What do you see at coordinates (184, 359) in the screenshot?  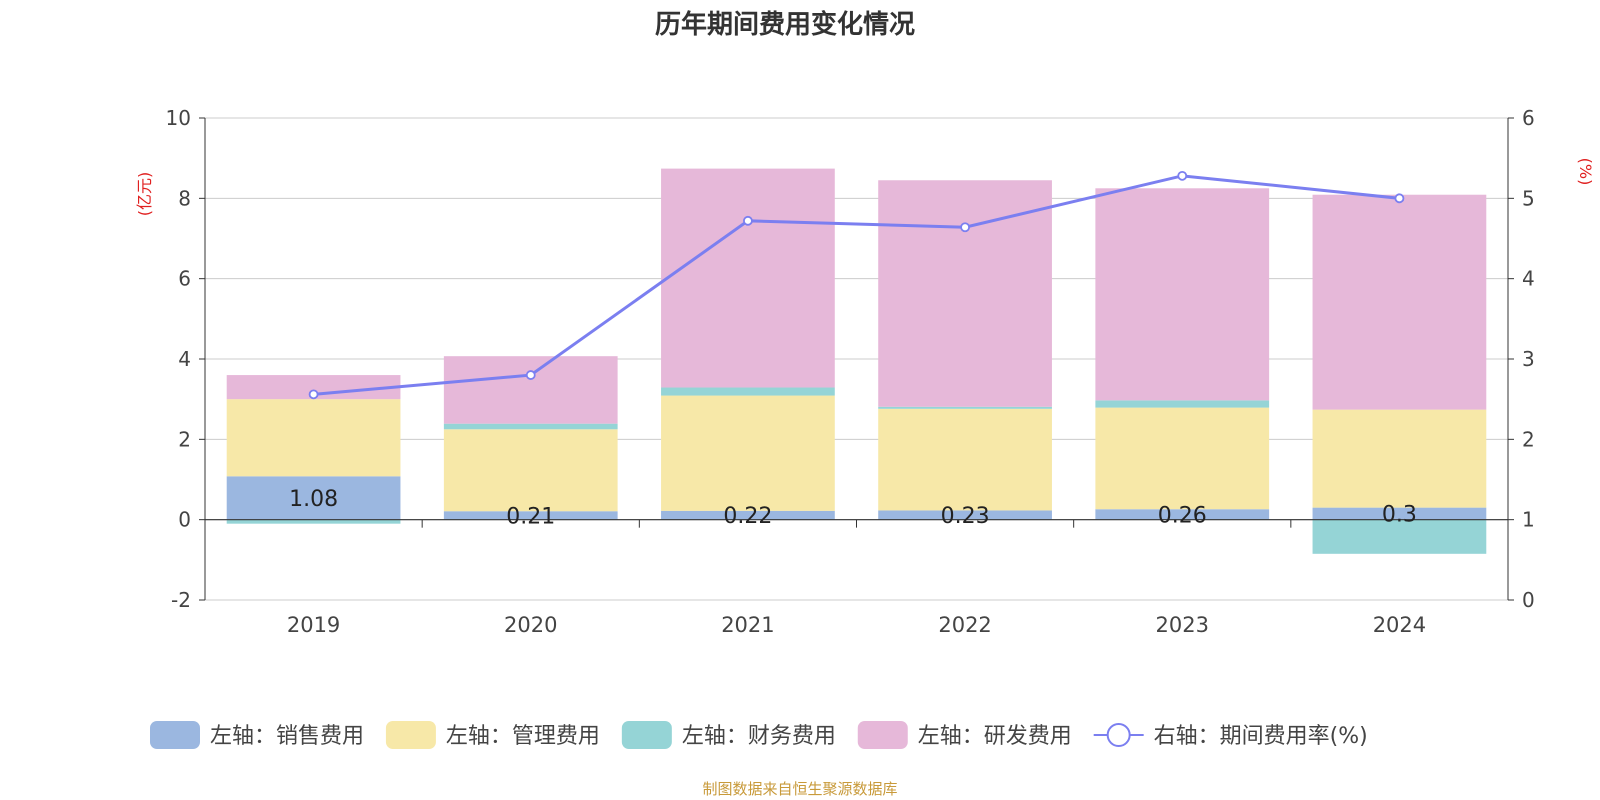 I see `left-axis-tick-label: 4` at bounding box center [184, 359].